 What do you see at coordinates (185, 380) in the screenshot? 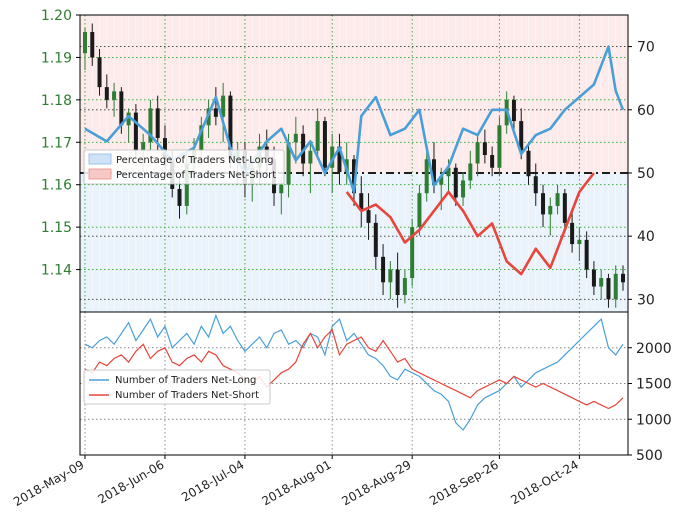
I see `sub-legend-label-long: Number of Traders Net-Long` at bounding box center [185, 380].